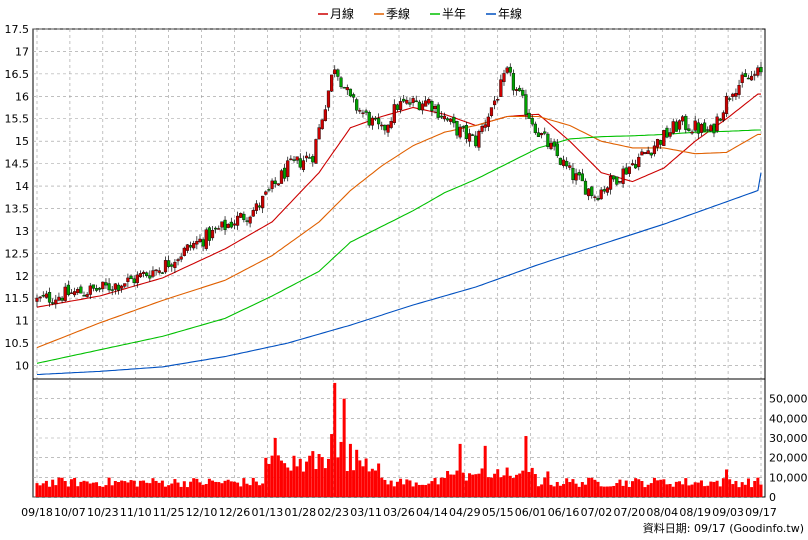 The width and height of the screenshot is (808, 540). Describe the element at coordinates (723, 528) in the screenshot. I see `source-label: 資料日期: 09/17 (Goodinfo.tw)` at that location.